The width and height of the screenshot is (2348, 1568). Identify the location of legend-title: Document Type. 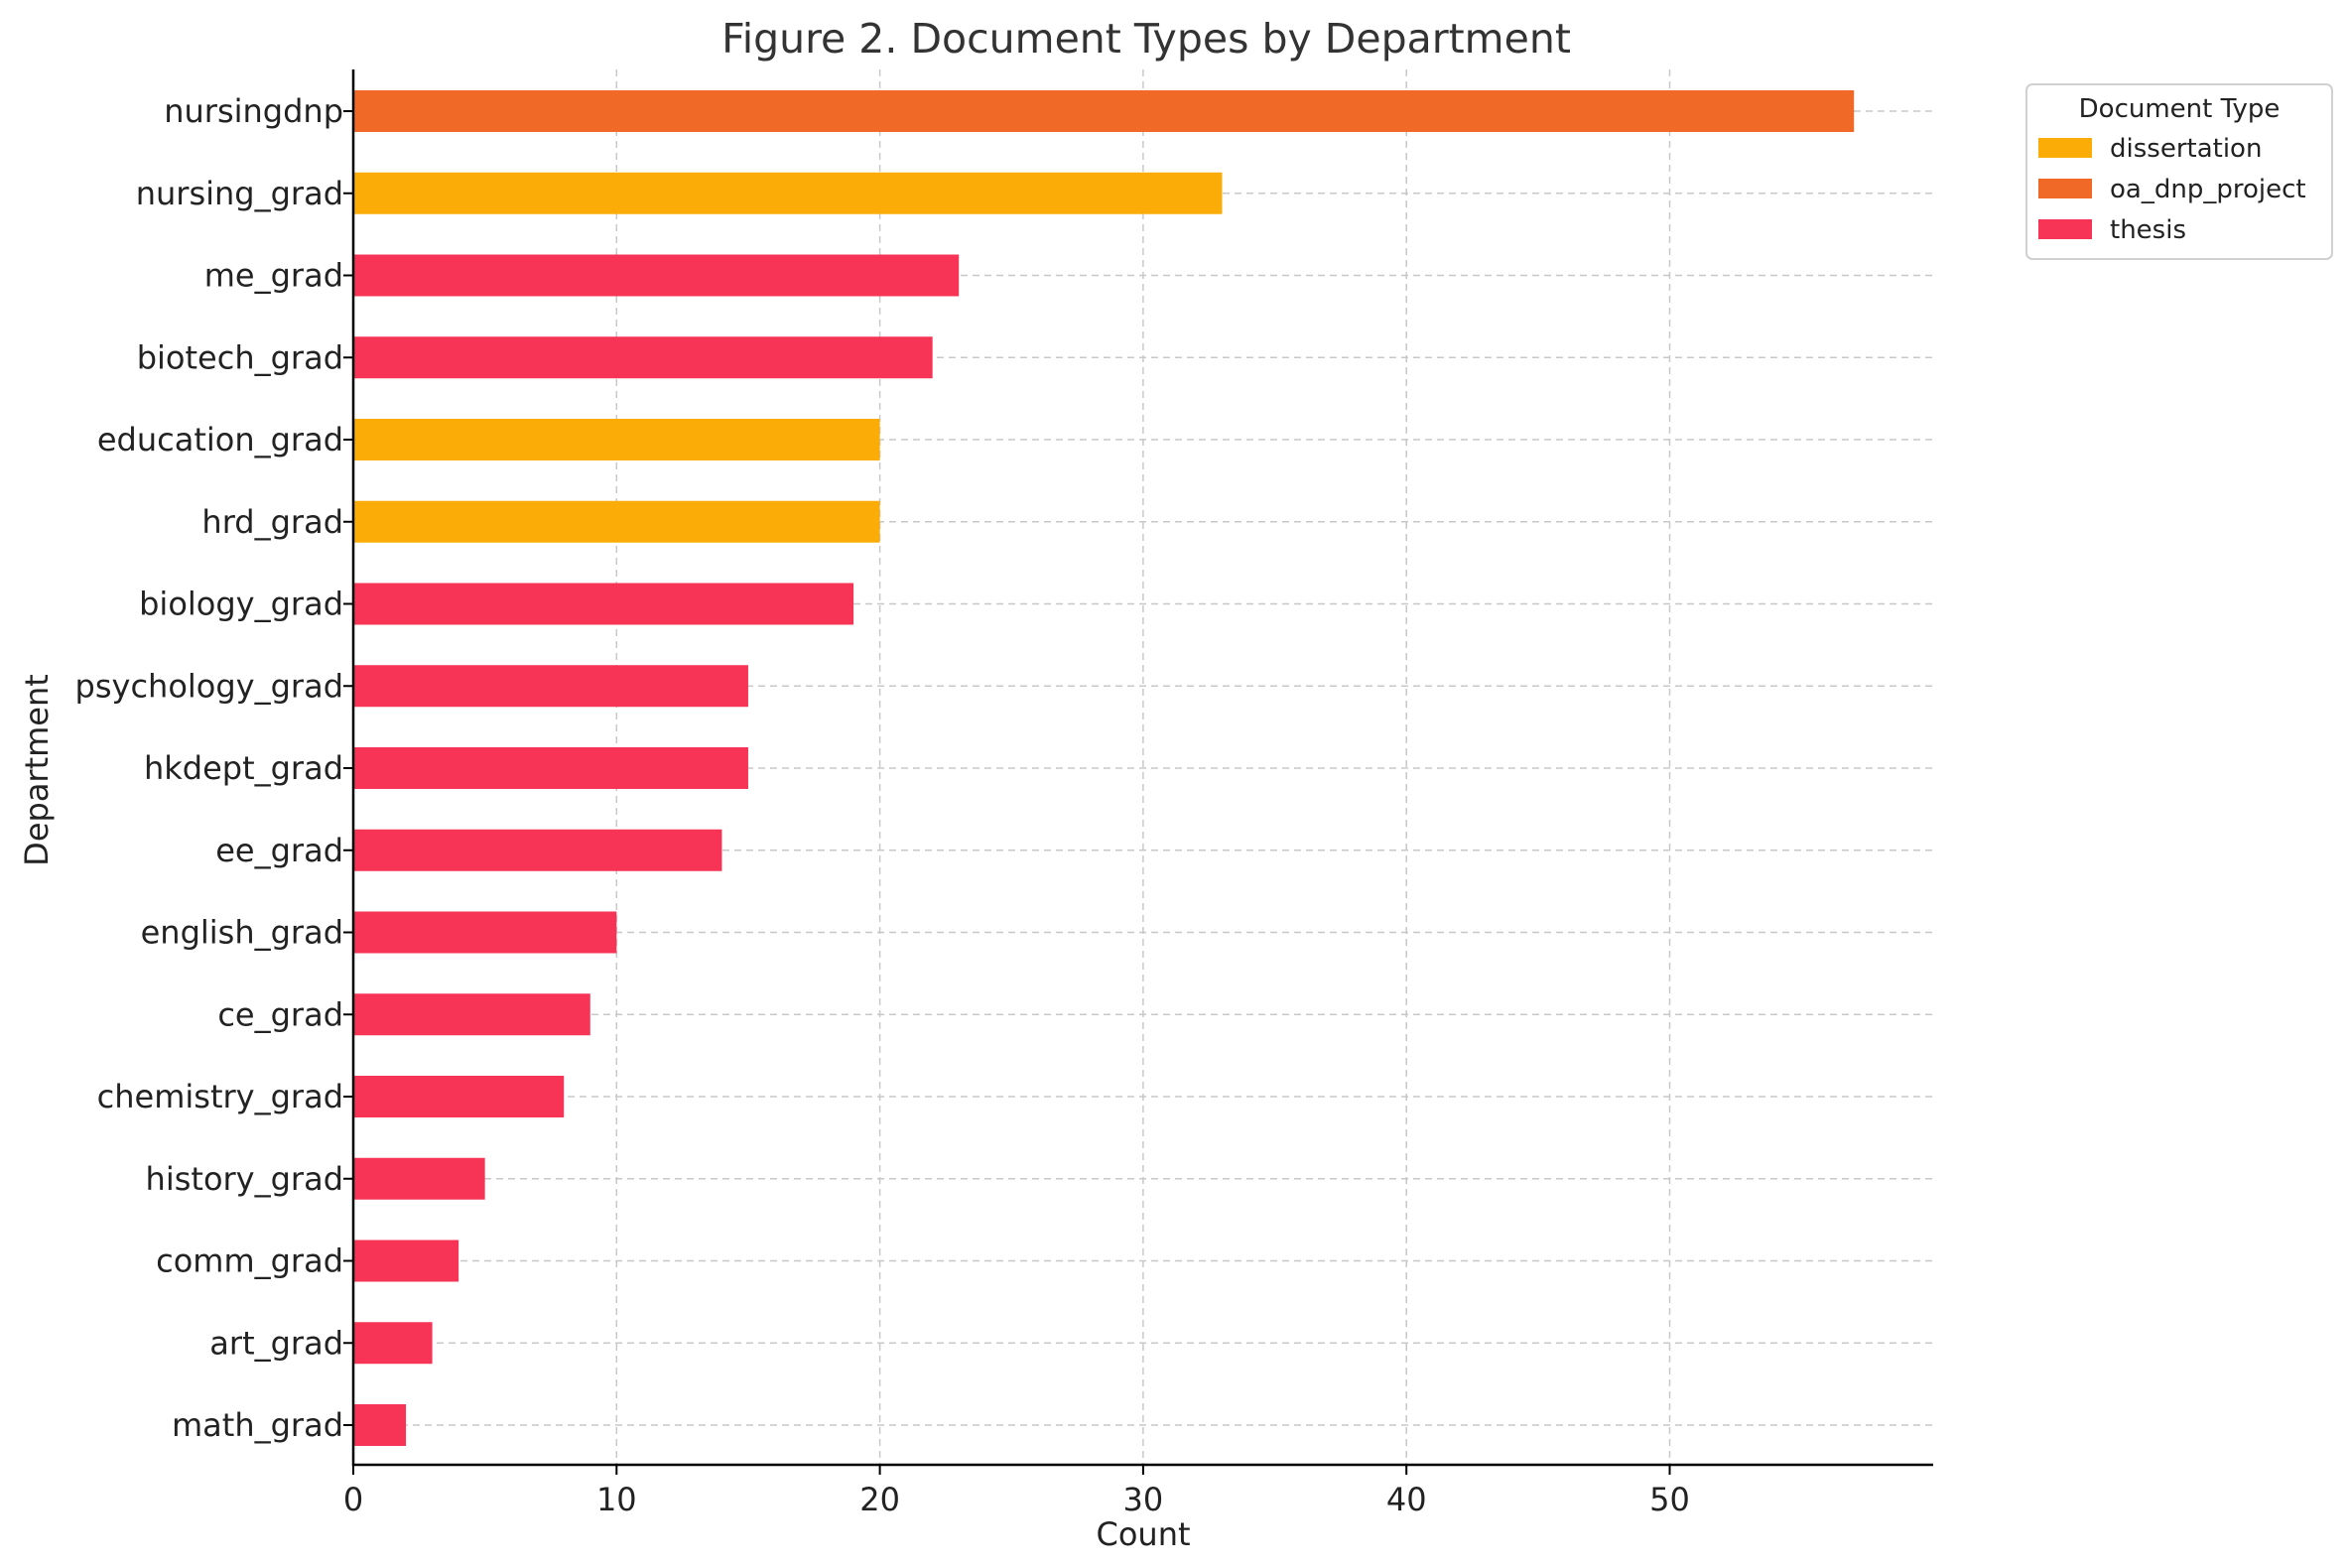
(2180, 109).